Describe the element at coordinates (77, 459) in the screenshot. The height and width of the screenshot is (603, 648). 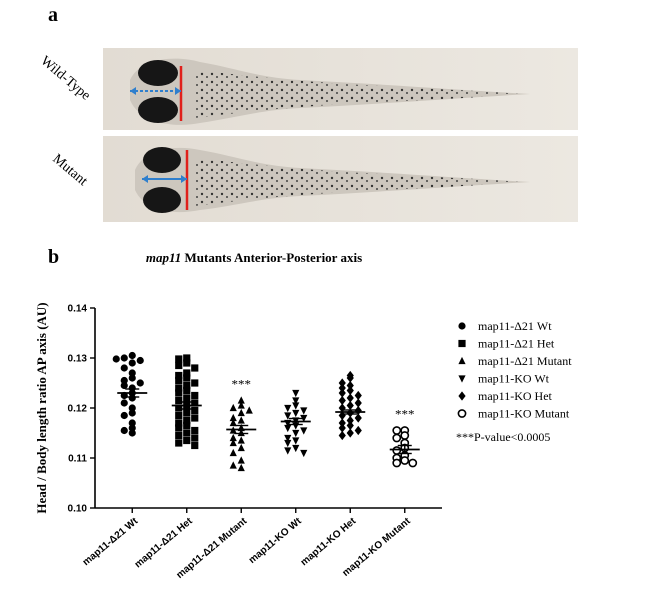
I see `y-tick-label: 0.11` at that location.